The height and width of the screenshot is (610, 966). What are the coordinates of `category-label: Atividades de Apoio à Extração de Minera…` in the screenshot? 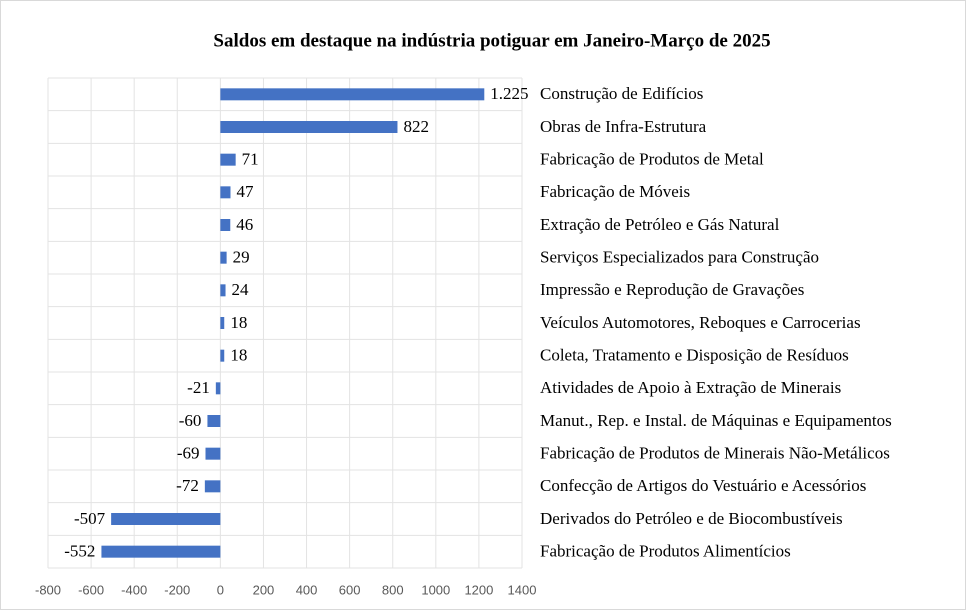 It's located at (690, 387).